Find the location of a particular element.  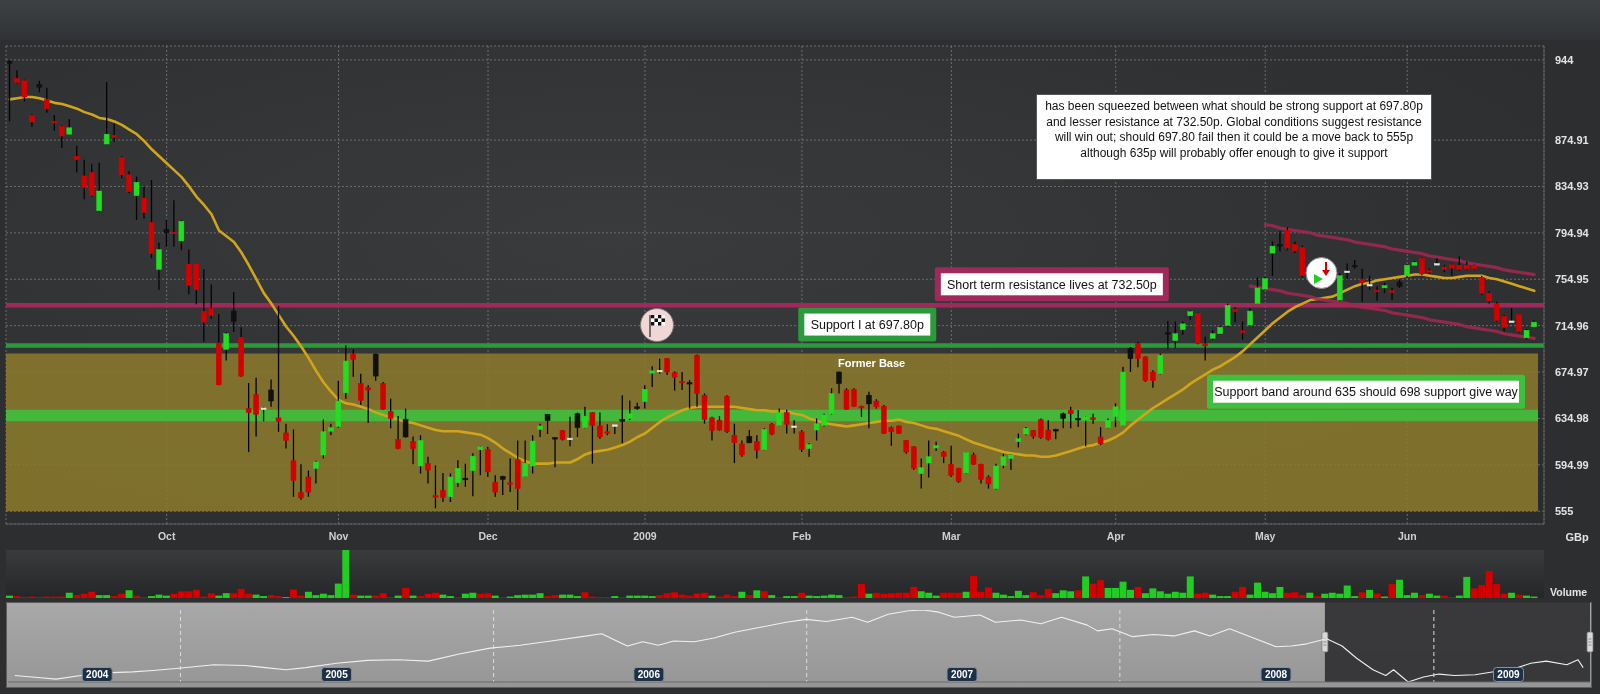

ref-line-label: Short term resistance lives at 732.50p is located at coordinates (1051, 284).